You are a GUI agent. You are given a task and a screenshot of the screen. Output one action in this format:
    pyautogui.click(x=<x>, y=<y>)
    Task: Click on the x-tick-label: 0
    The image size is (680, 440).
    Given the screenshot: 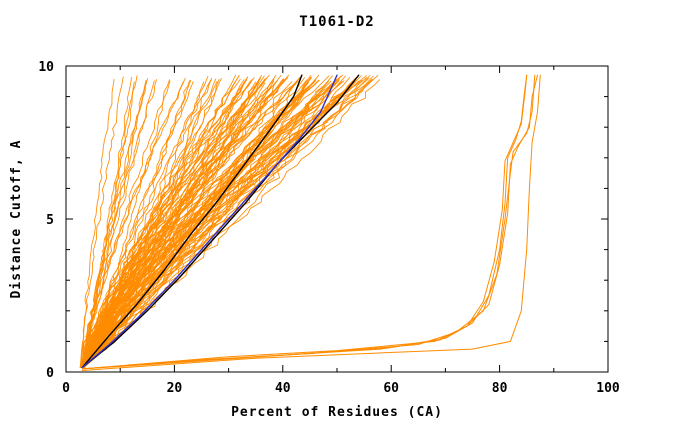 What is the action you would take?
    pyautogui.click(x=66, y=388)
    